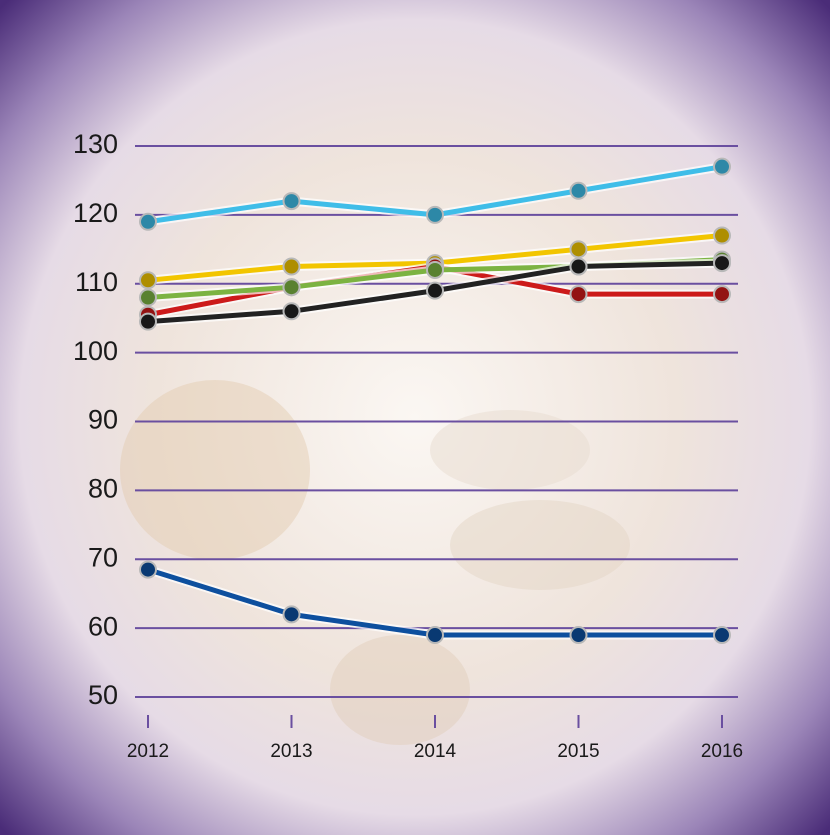  What do you see at coordinates (291, 751) in the screenshot?
I see `x-tick-label: 2013` at bounding box center [291, 751].